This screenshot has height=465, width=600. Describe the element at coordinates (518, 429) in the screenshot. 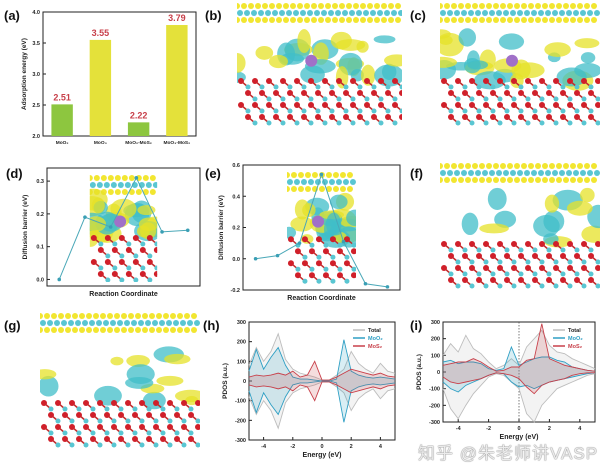

I see `chart-i-xtick-label: 0` at that location.